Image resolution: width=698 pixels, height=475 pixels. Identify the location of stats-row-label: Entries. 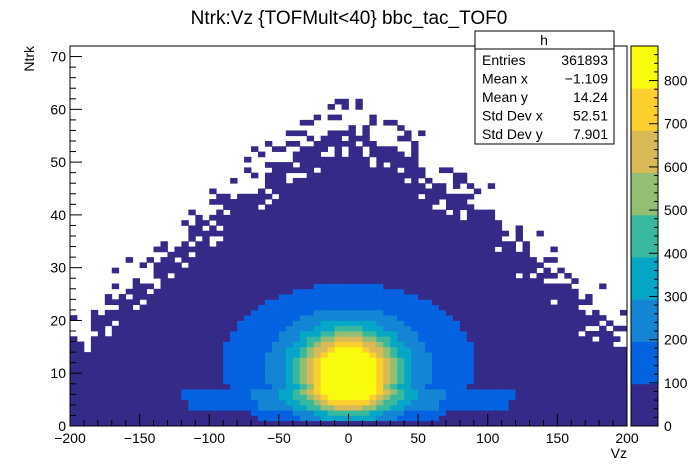
(504, 60).